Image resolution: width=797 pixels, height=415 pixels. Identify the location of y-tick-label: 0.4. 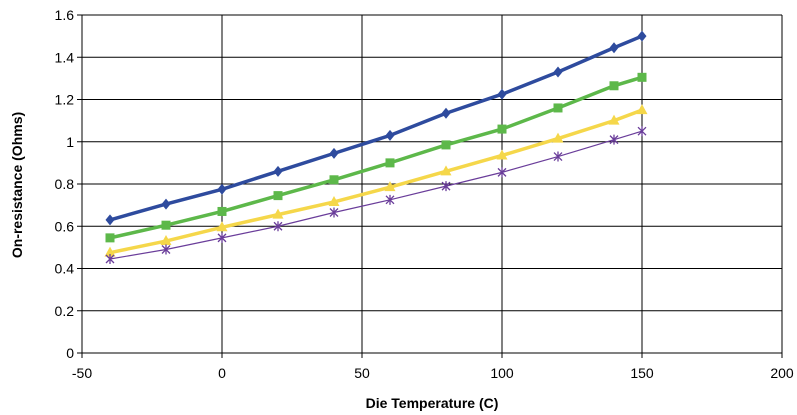
(65, 269).